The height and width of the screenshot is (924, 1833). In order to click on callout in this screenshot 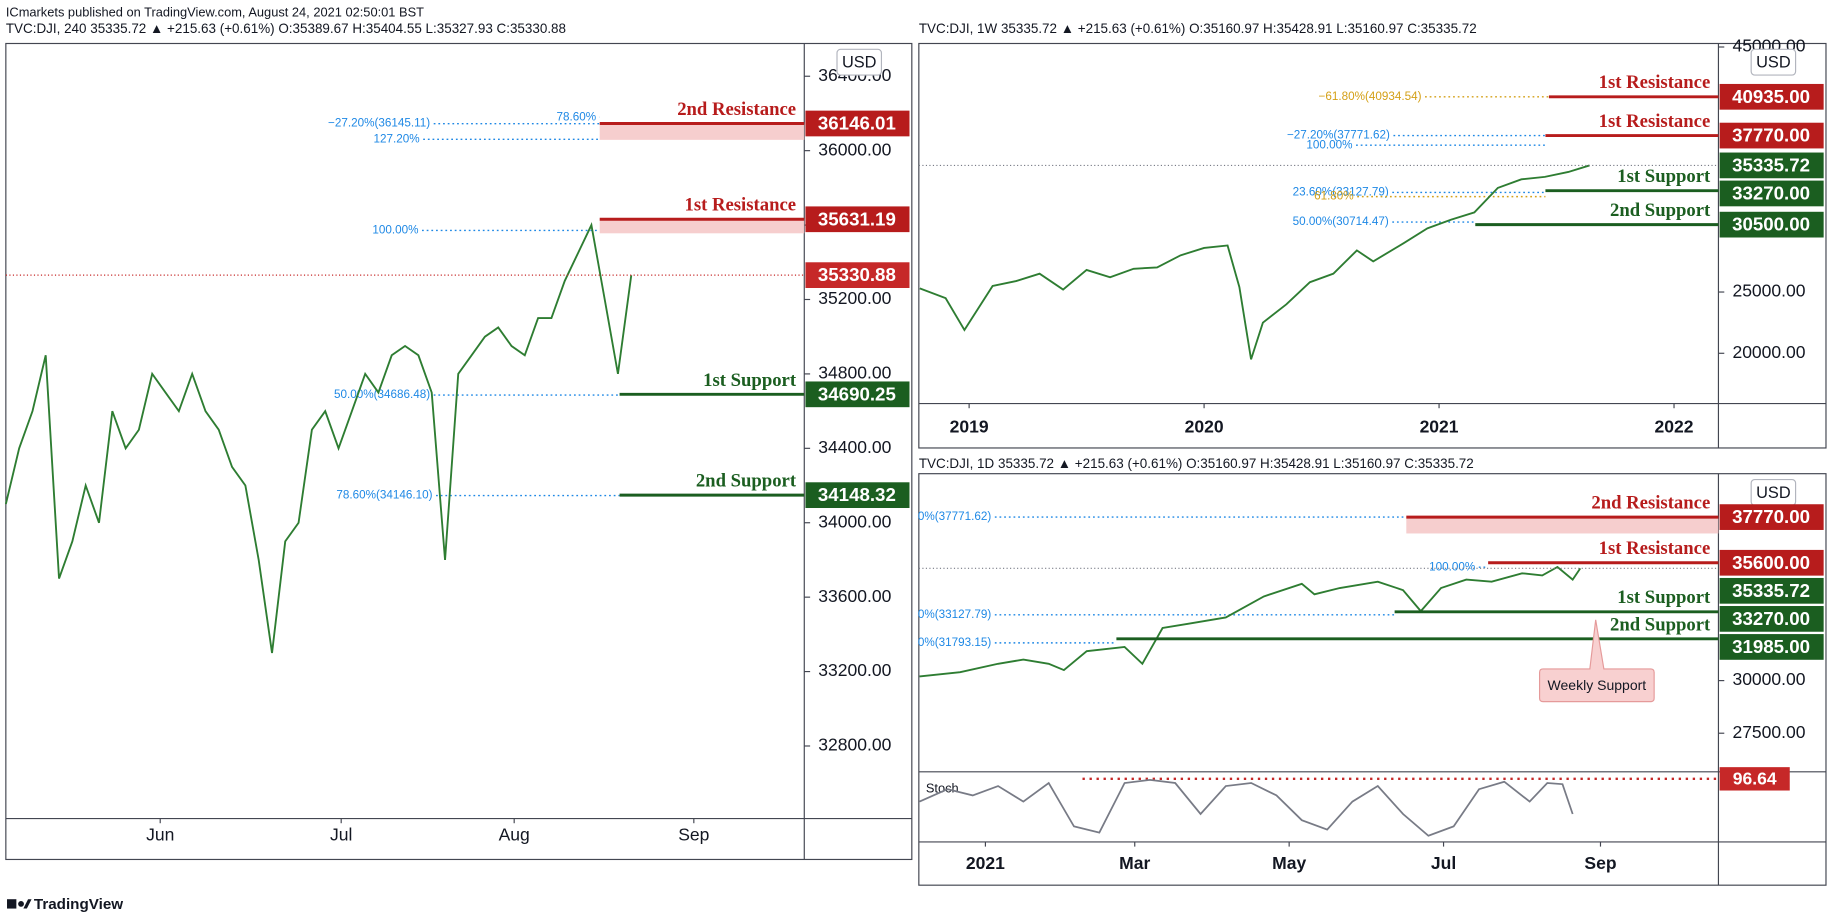, I will do `click(1596, 661)`.